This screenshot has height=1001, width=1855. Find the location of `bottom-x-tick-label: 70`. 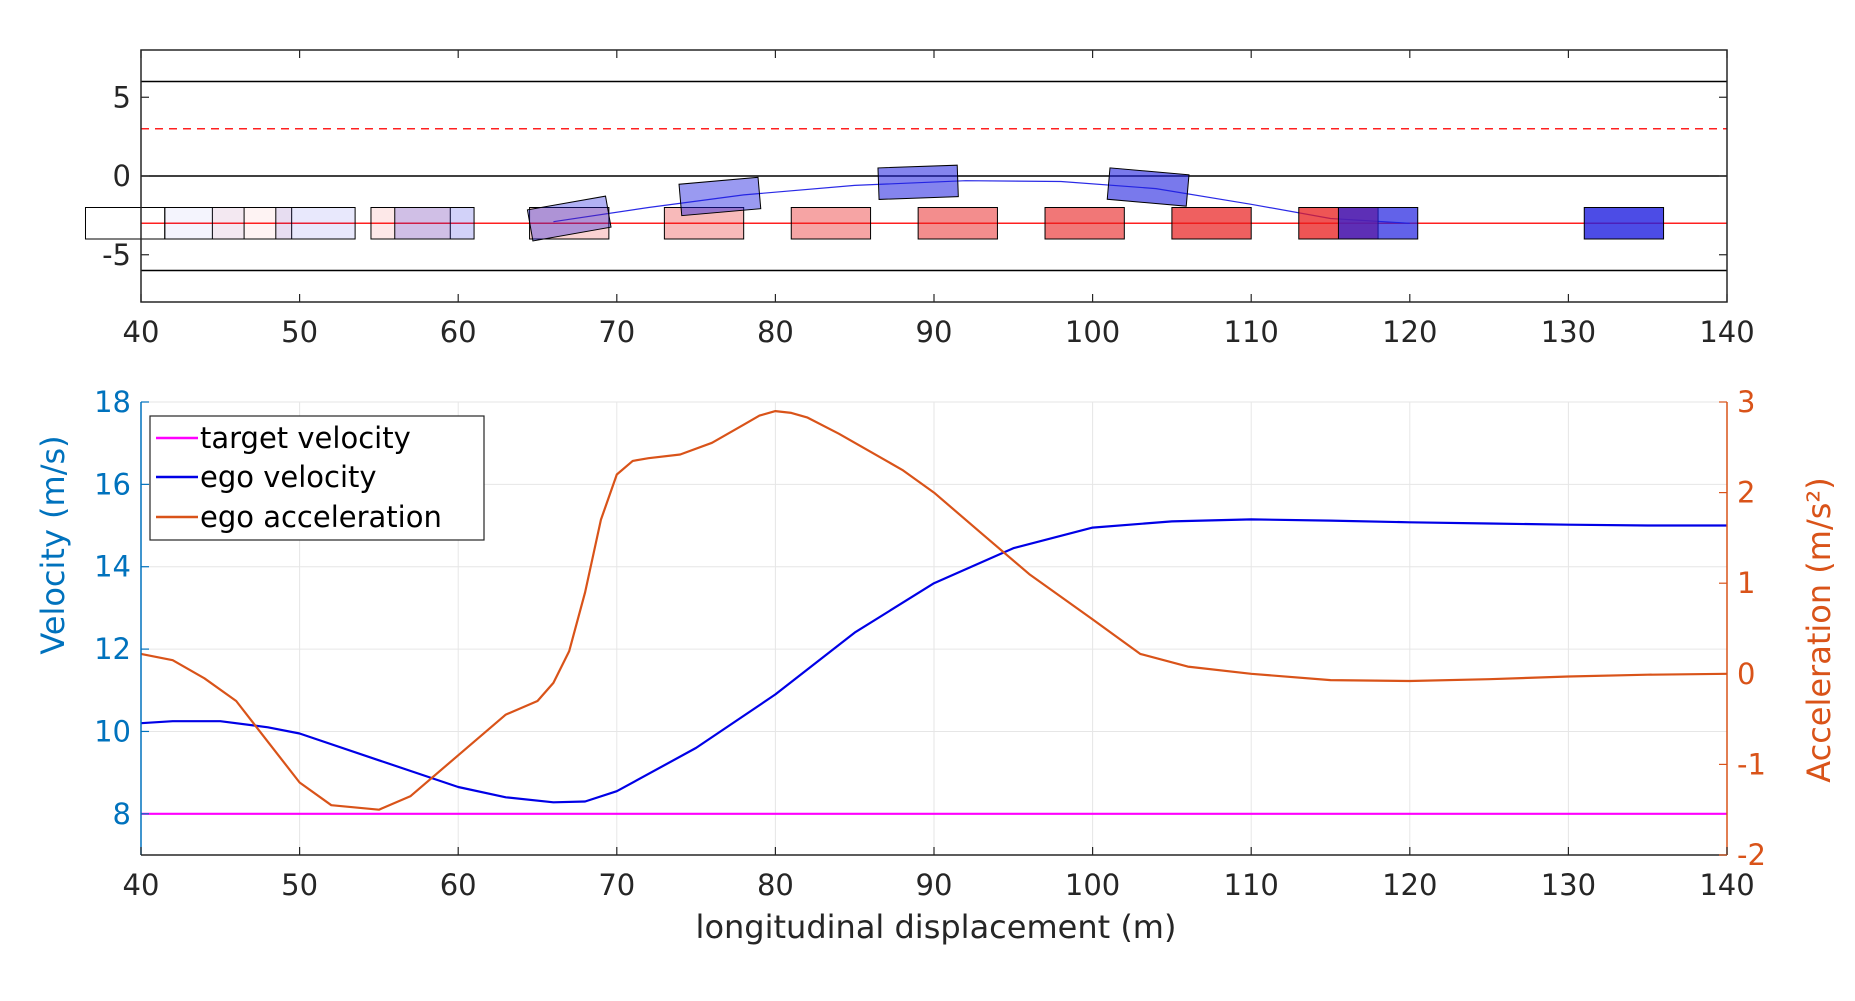

bottom-x-tick-label: 70 is located at coordinates (616, 885).